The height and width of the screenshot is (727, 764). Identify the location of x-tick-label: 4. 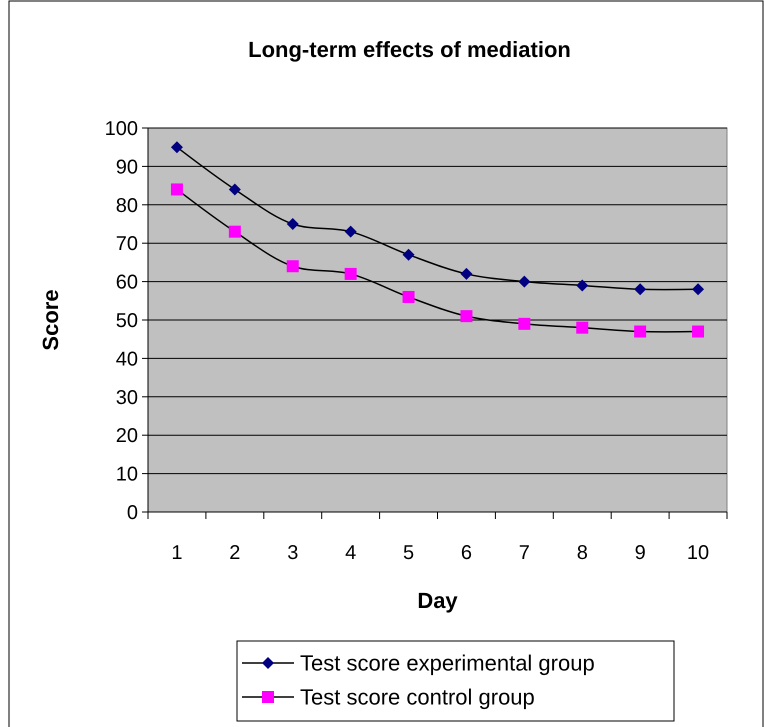
(350, 553).